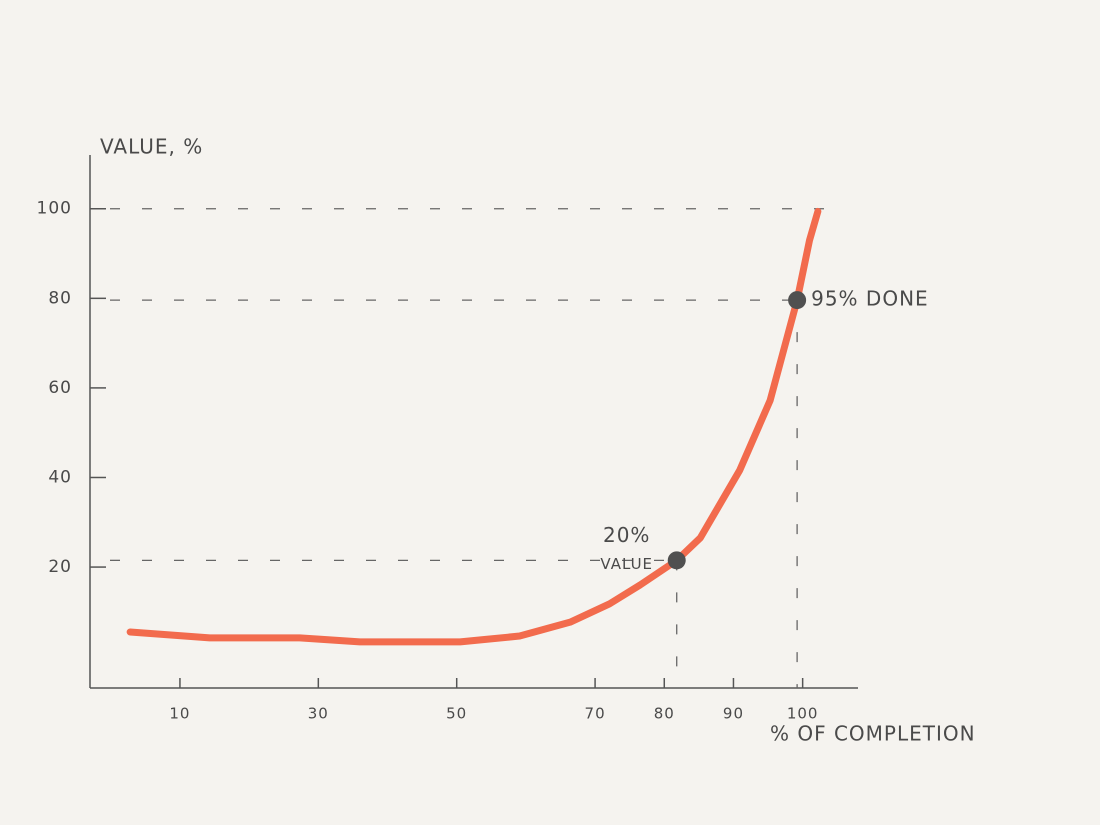 This screenshot has height=825, width=1100. I want to click on x-tick-label: 70, so click(595, 714).